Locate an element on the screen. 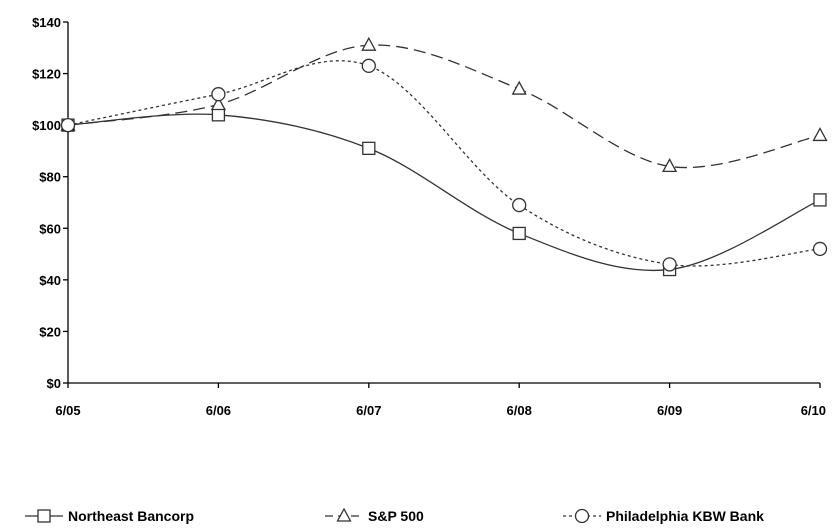 Image resolution: width=835 pixels, height=530 pixels. y-tick-label: $40 is located at coordinates (50, 280).